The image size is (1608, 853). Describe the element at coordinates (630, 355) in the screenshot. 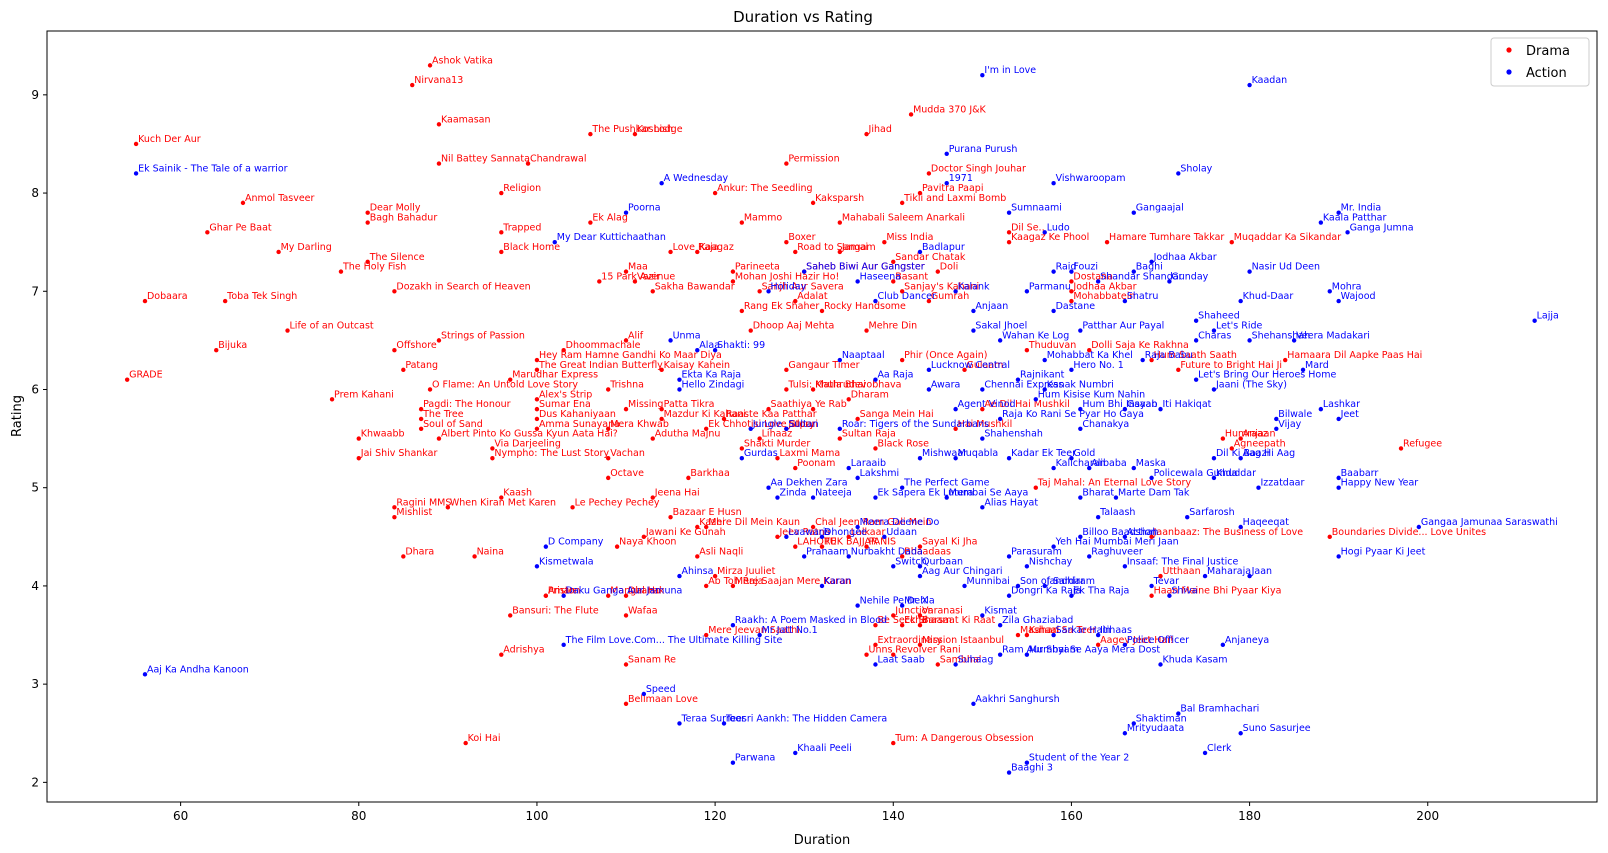

I see `data-label-drama: Hey Ram Hamne Gandhi Ko Maar Diya` at that location.